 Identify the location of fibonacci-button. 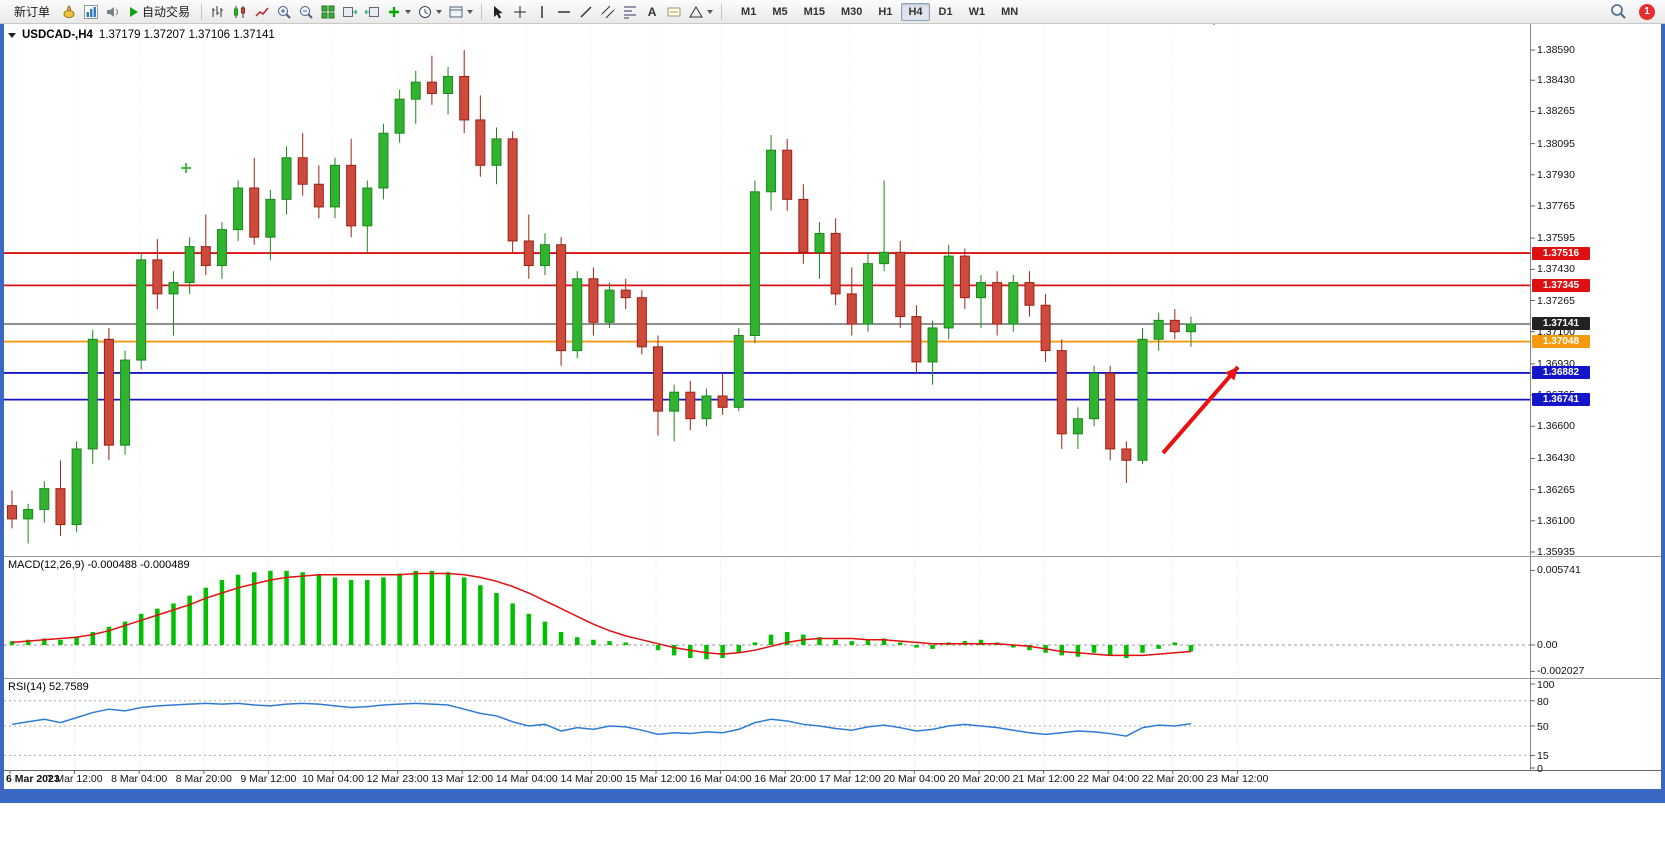
(630, 12).